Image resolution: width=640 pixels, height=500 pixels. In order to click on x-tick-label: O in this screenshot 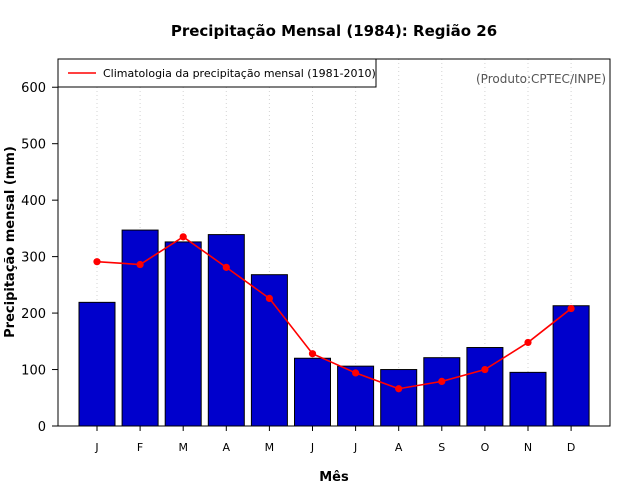, I will do `click(485, 447)`.